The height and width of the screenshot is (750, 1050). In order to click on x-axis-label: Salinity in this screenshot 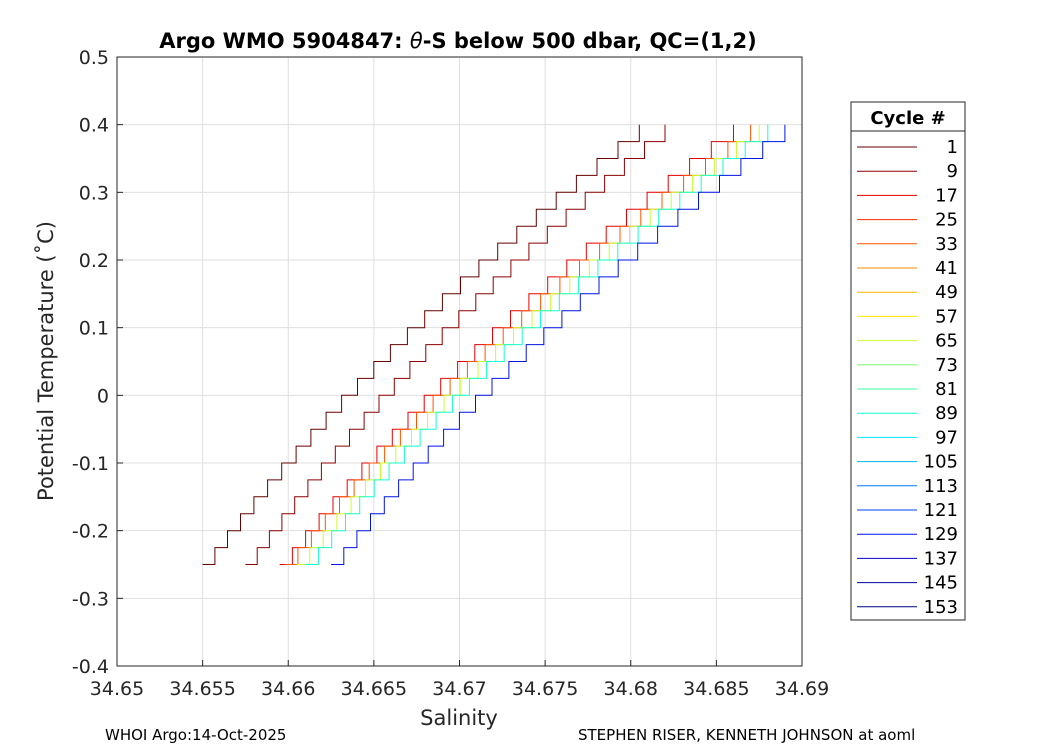, I will do `click(459, 718)`.